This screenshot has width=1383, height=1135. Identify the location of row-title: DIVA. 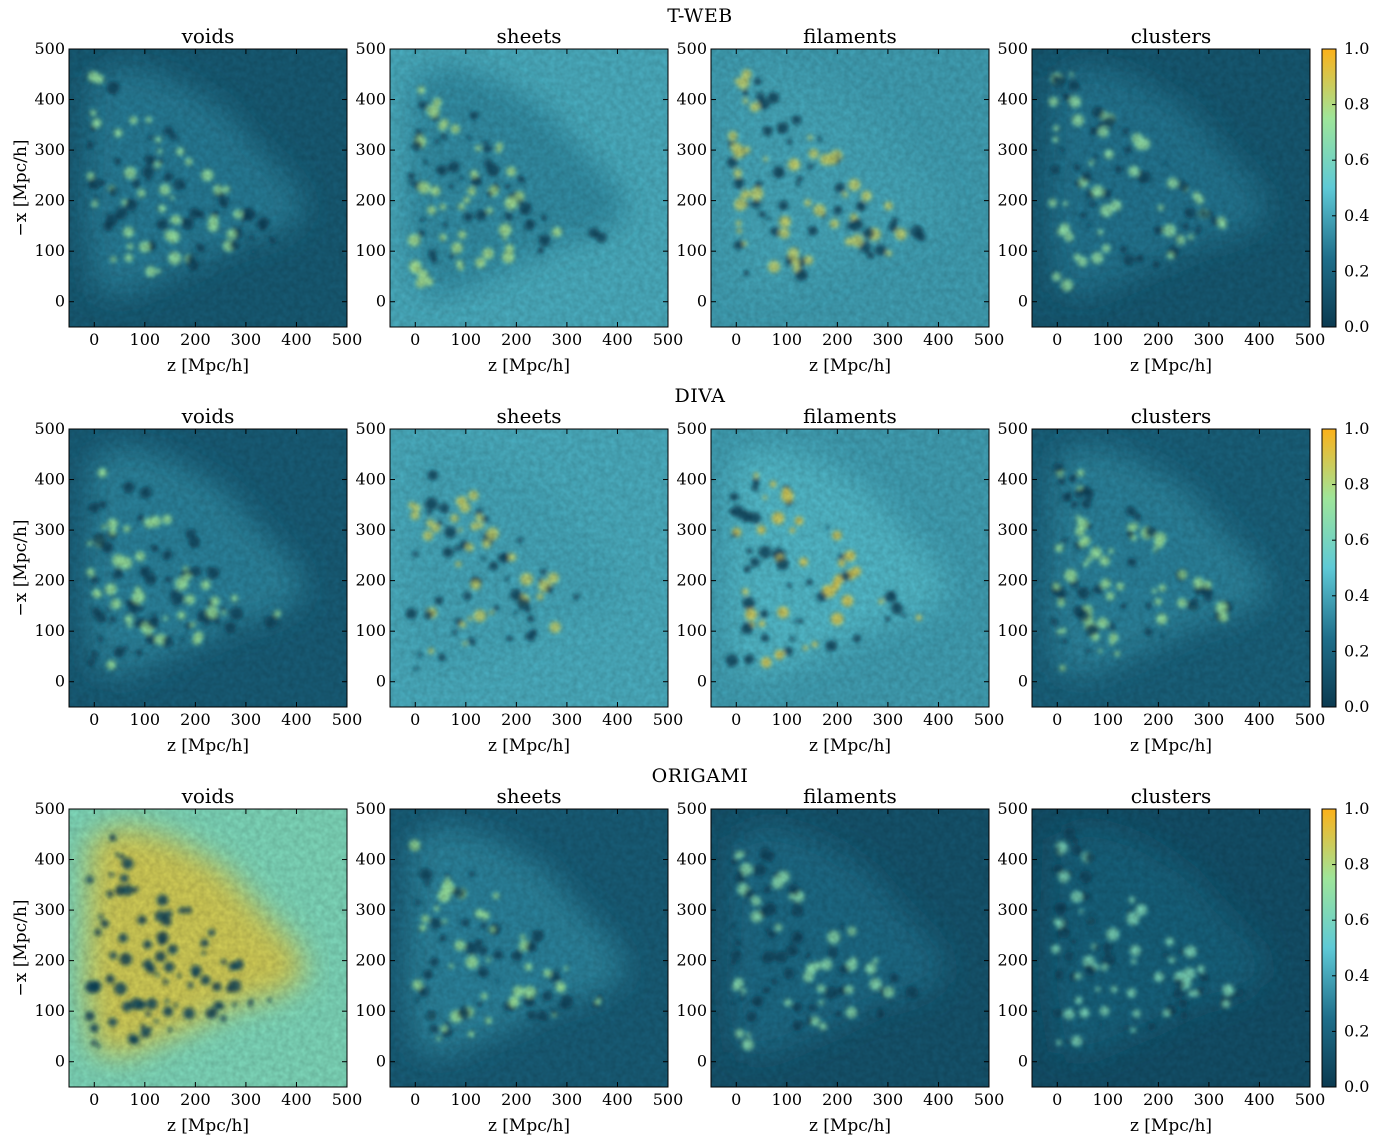
(700, 396).